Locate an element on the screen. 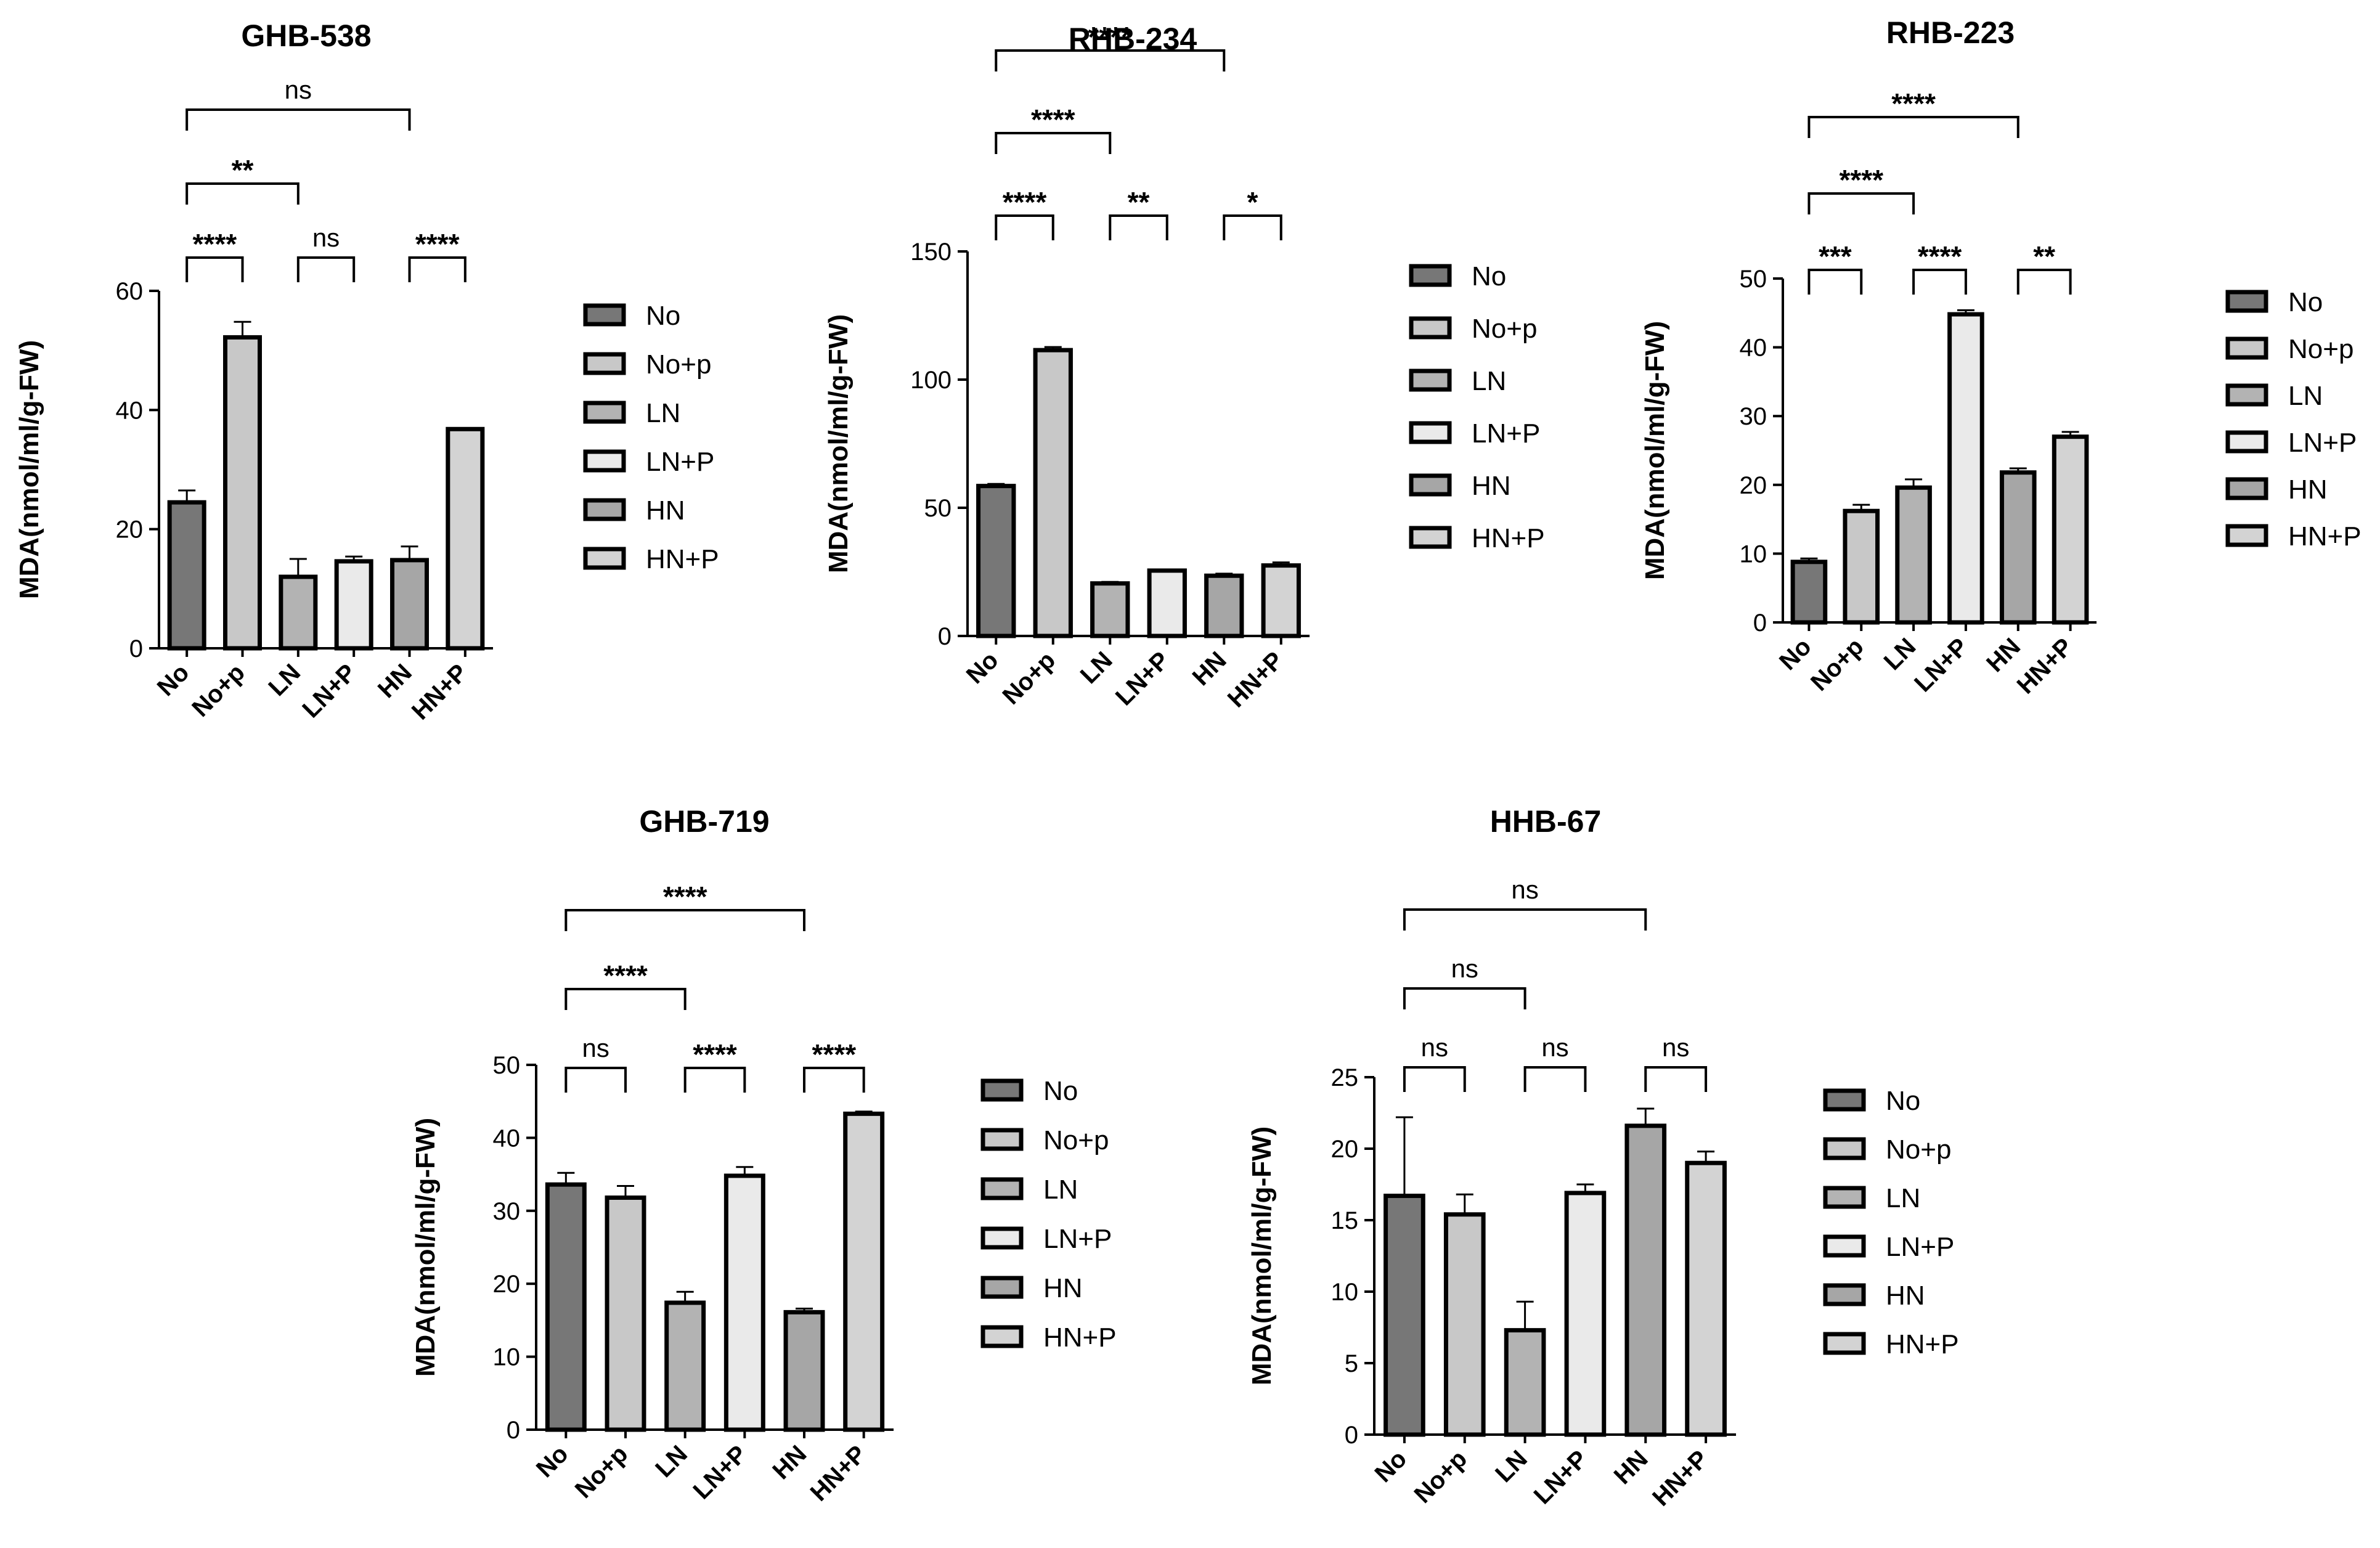  y-tick-label: 30 is located at coordinates (1753, 417).